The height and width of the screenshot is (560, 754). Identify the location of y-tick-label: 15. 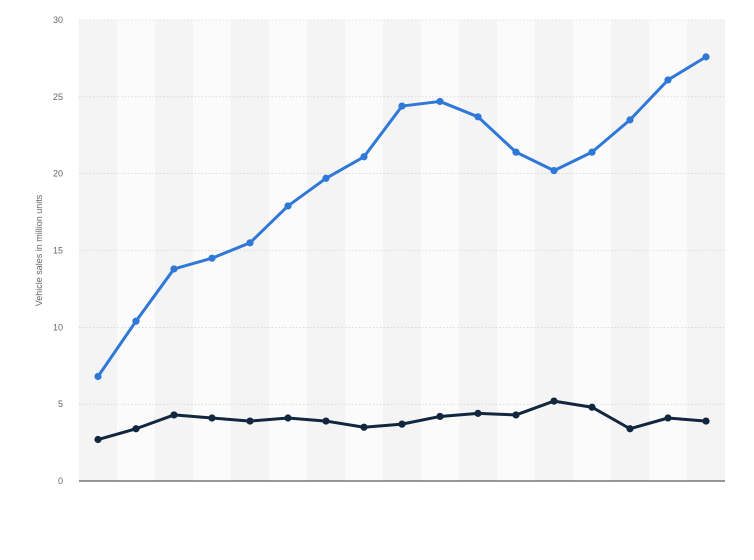
(58, 251).